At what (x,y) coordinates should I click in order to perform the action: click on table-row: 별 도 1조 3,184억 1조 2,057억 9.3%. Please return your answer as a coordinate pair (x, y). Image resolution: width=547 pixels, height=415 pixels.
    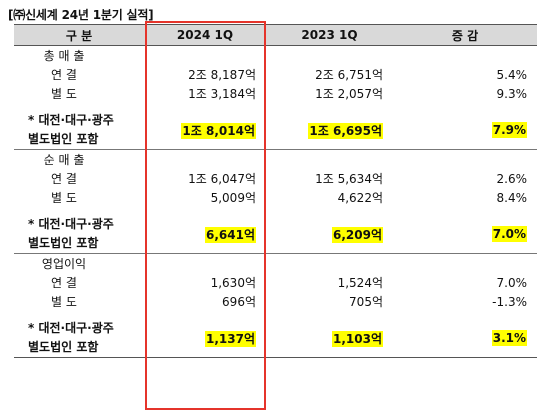
    Looking at the image, I should click on (275, 93).